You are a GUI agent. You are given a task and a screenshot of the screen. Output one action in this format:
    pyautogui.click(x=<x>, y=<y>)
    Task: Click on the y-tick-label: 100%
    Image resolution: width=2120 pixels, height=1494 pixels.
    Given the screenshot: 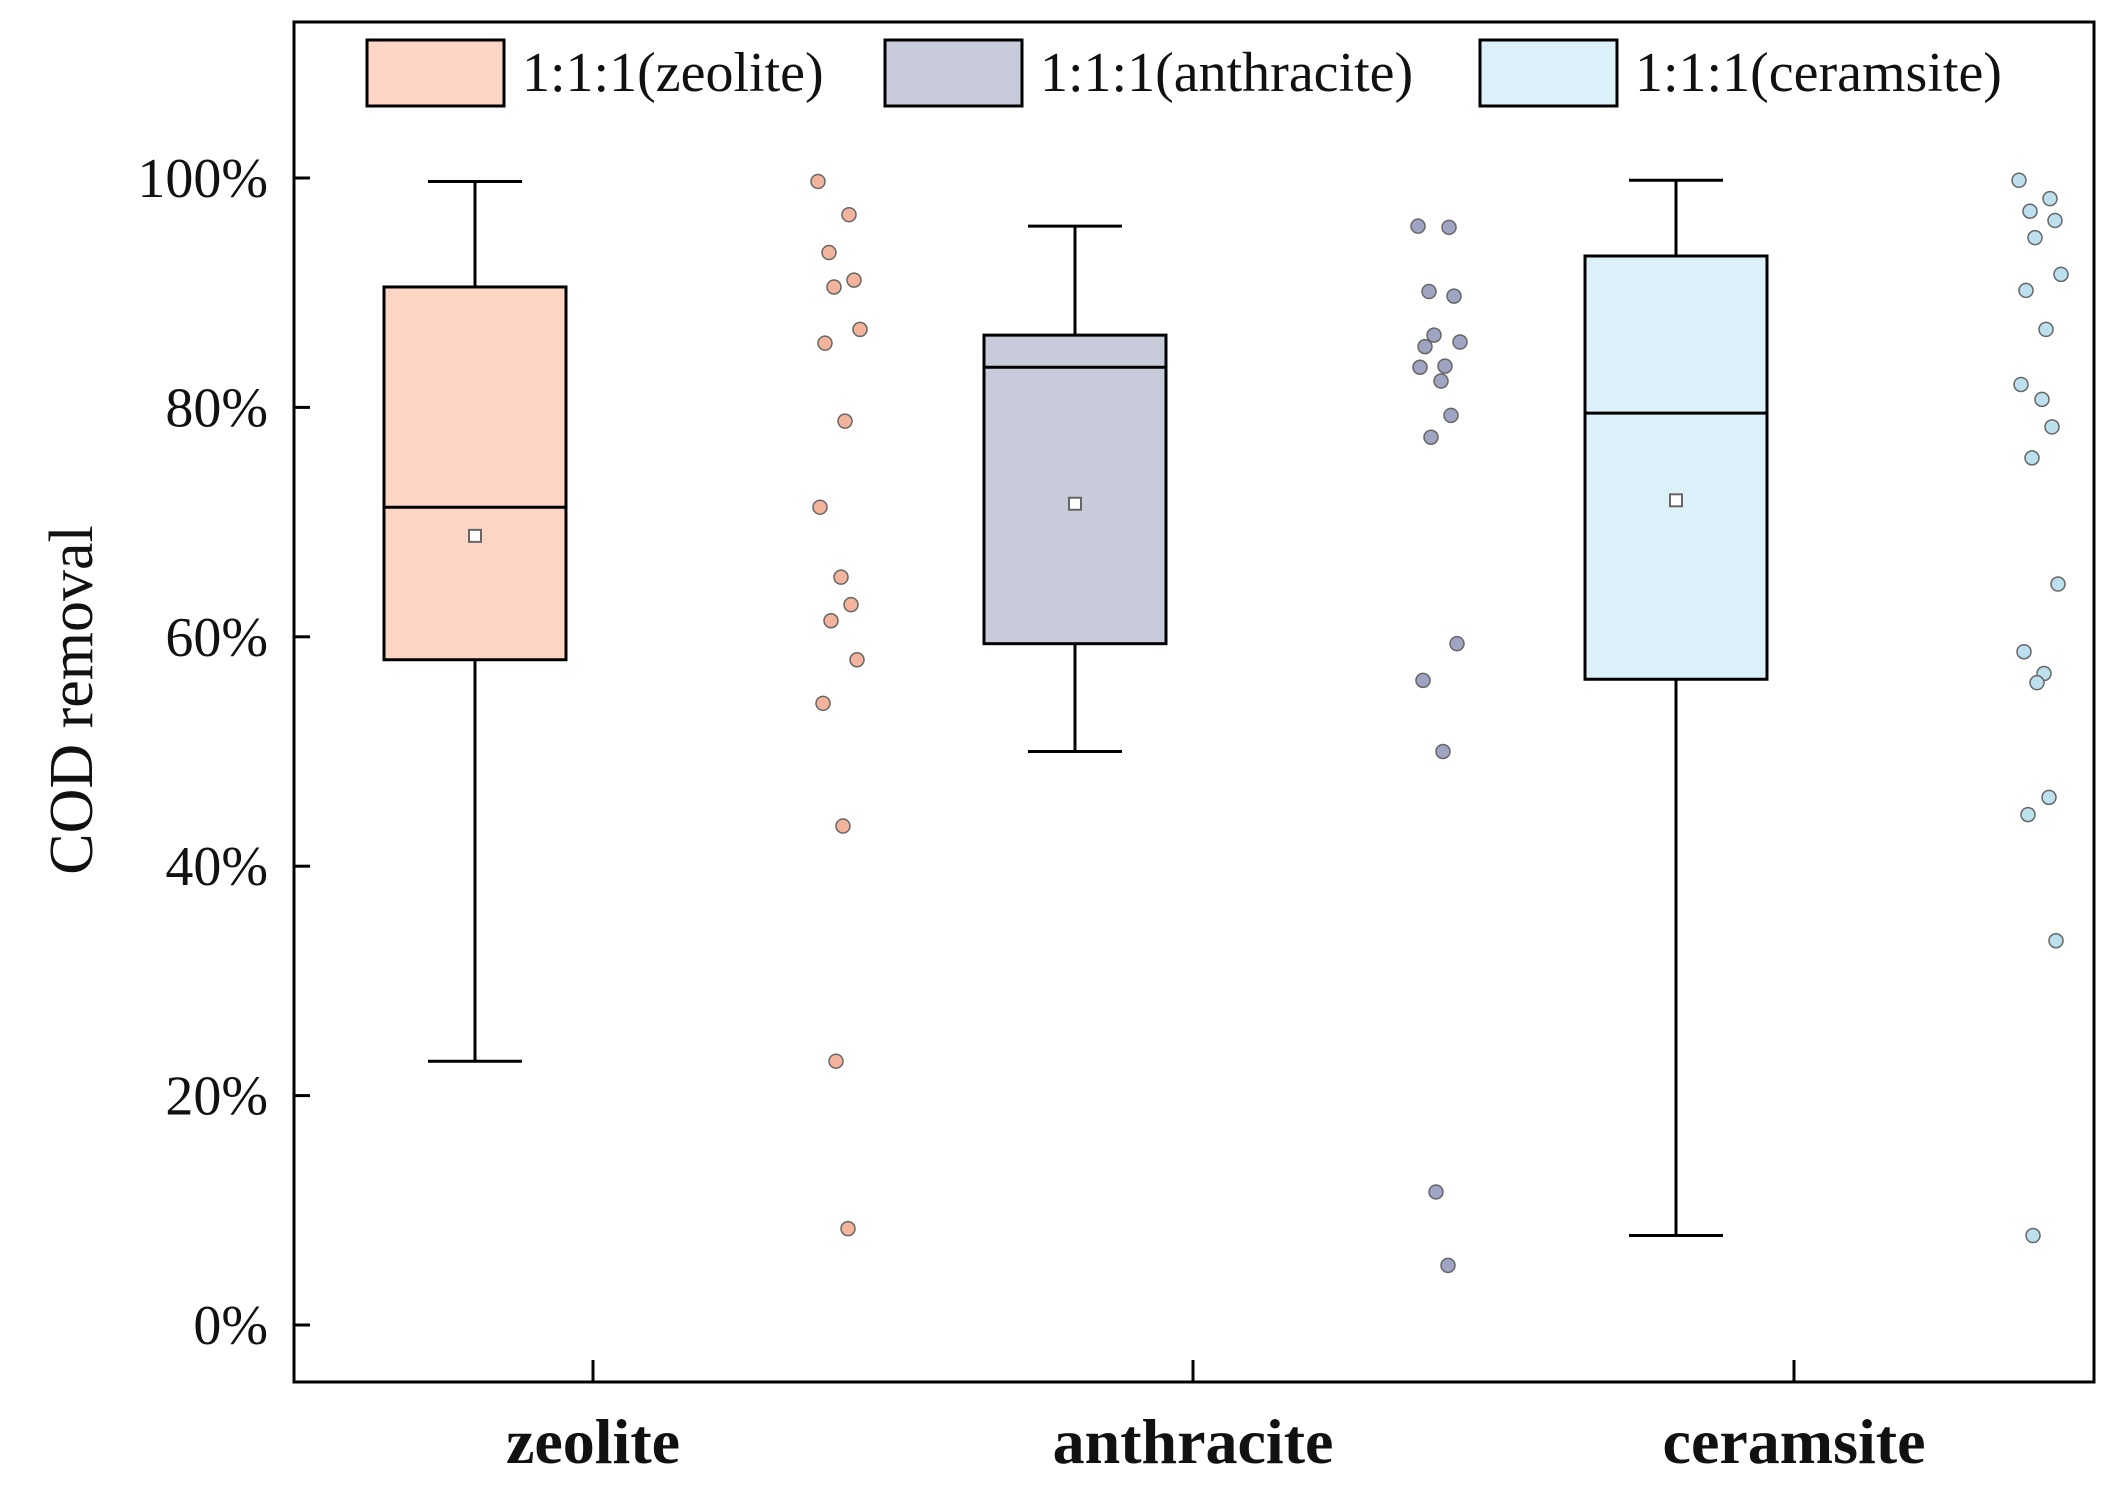 What is the action you would take?
    pyautogui.click(x=202, y=179)
    